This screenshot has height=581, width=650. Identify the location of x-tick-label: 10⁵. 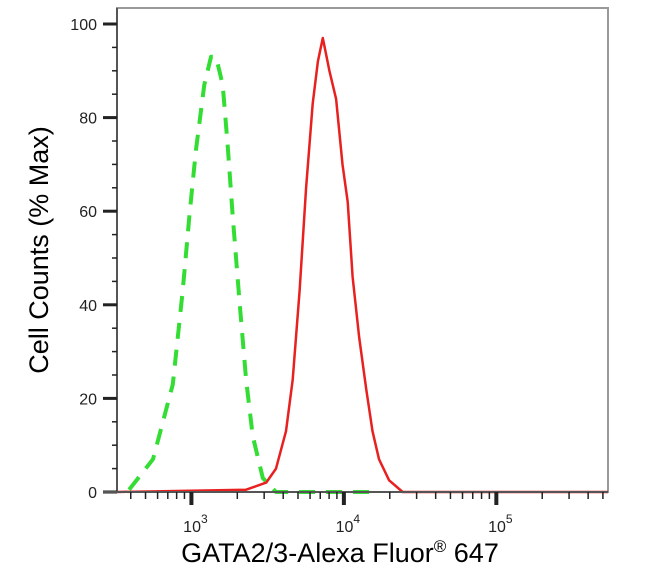
(500, 524).